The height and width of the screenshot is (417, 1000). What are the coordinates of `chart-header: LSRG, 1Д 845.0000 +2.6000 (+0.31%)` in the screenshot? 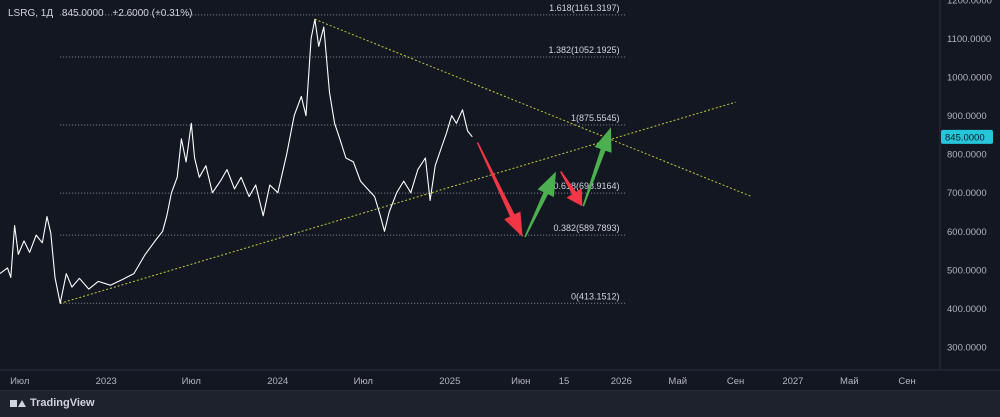 It's located at (103, 13).